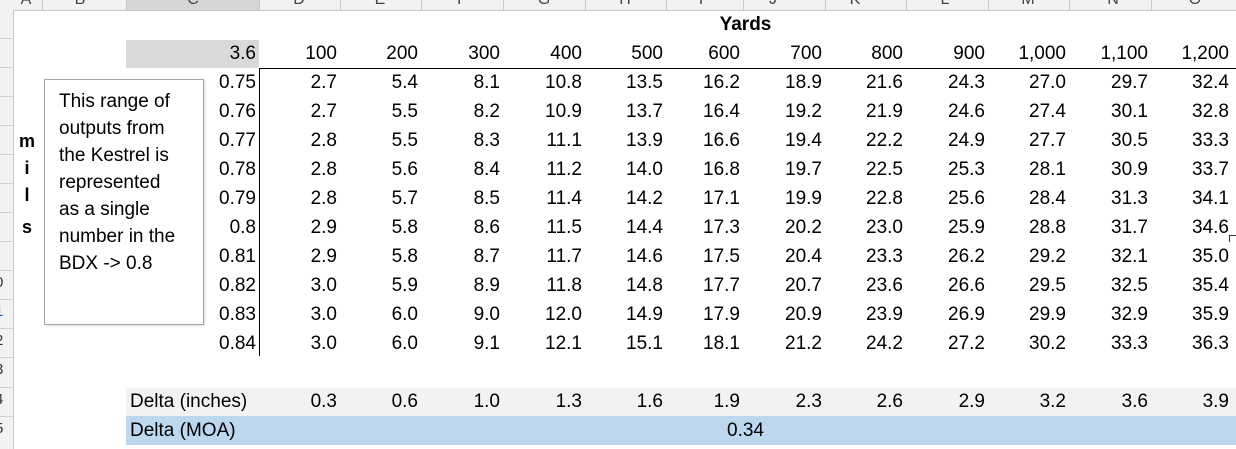 Image resolution: width=1236 pixels, height=449 pixels. What do you see at coordinates (1215, 401) in the screenshot?
I see `delta-inches-cell: 3.9` at bounding box center [1215, 401].